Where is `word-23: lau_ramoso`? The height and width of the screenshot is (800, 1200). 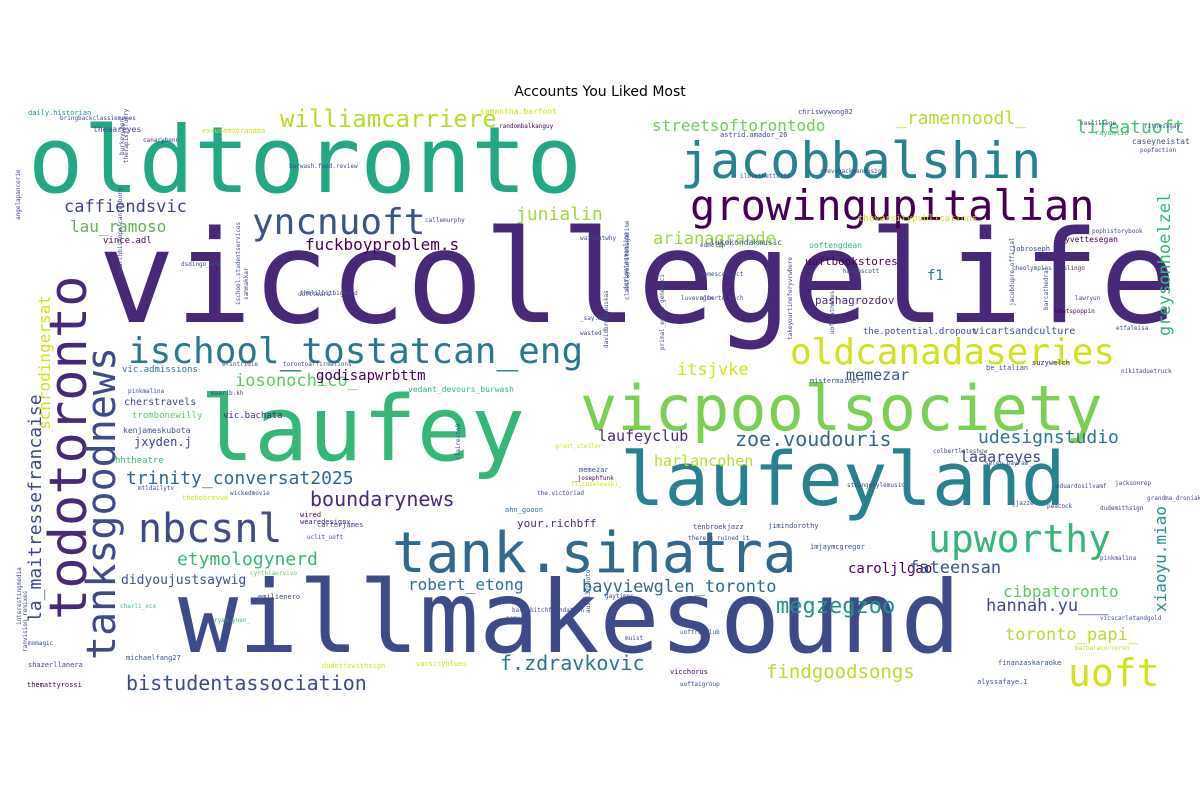 word-23: lau_ramoso is located at coordinates (118, 226).